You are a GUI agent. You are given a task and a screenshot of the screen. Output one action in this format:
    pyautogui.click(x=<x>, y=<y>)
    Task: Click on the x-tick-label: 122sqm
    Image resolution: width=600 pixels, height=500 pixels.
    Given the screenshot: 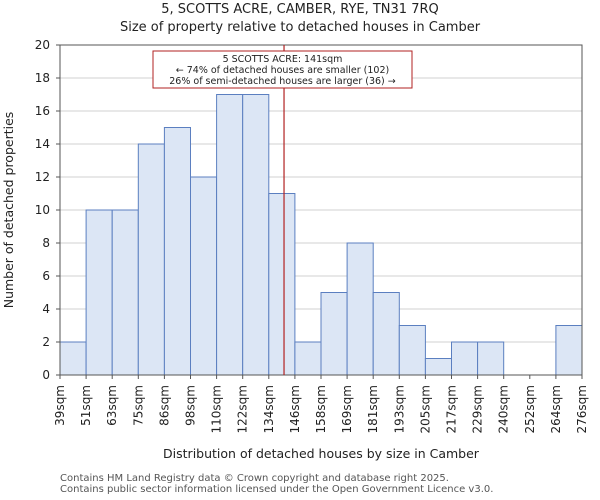 What is the action you would take?
    pyautogui.click(x=243, y=409)
    